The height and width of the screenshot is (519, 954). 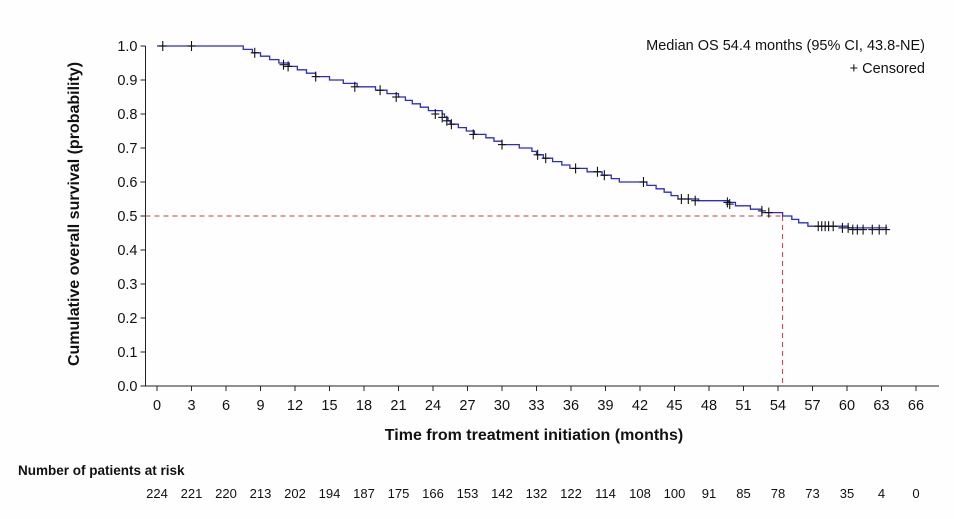 What do you see at coordinates (398, 406) in the screenshot?
I see `x-tick-label: 21` at bounding box center [398, 406].